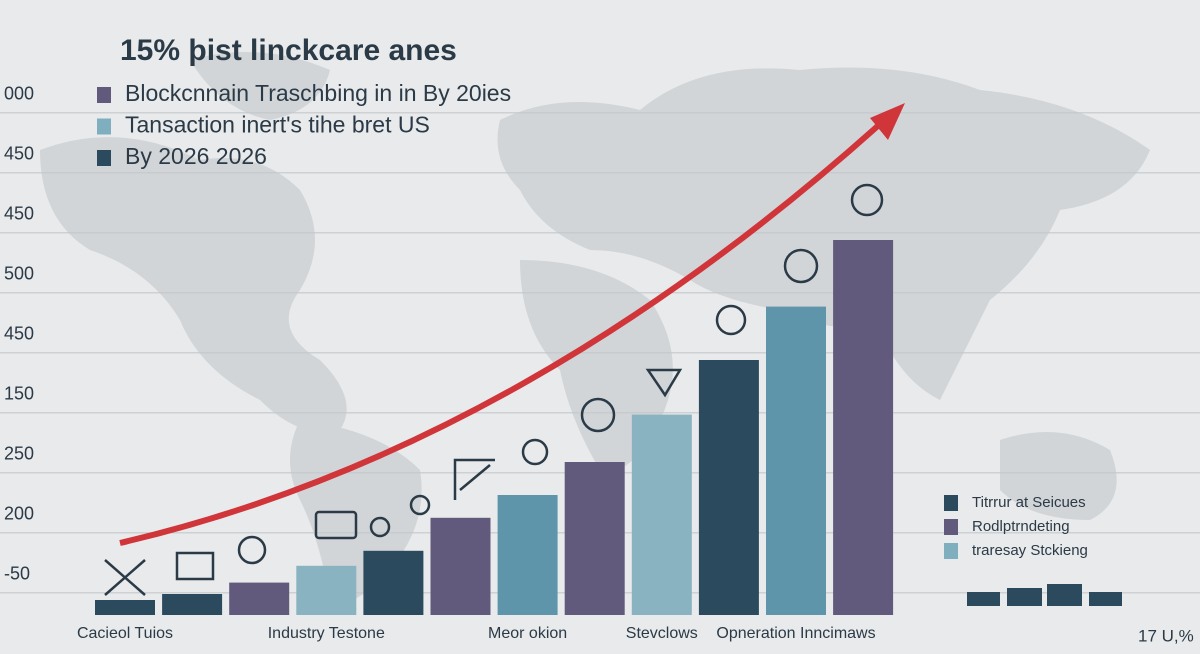  I want to click on x-tick-label: Meor okion, so click(527, 633).